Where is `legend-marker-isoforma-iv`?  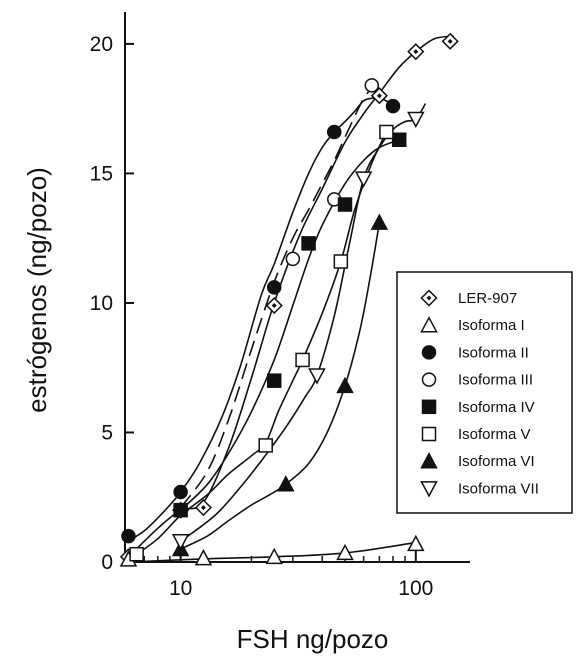
legend-marker-isoforma-iv is located at coordinates (429, 407).